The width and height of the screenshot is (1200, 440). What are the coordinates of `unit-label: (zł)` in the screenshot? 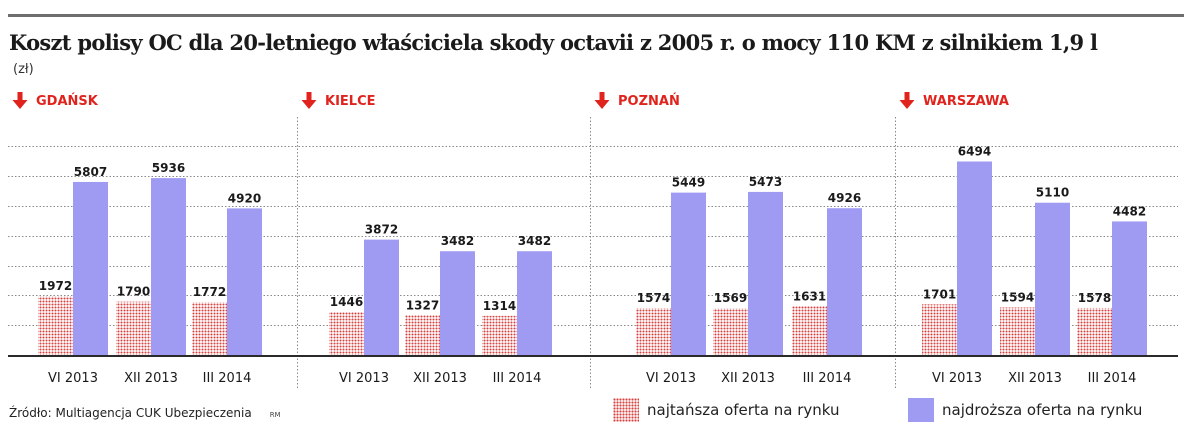 It's located at (23, 69).